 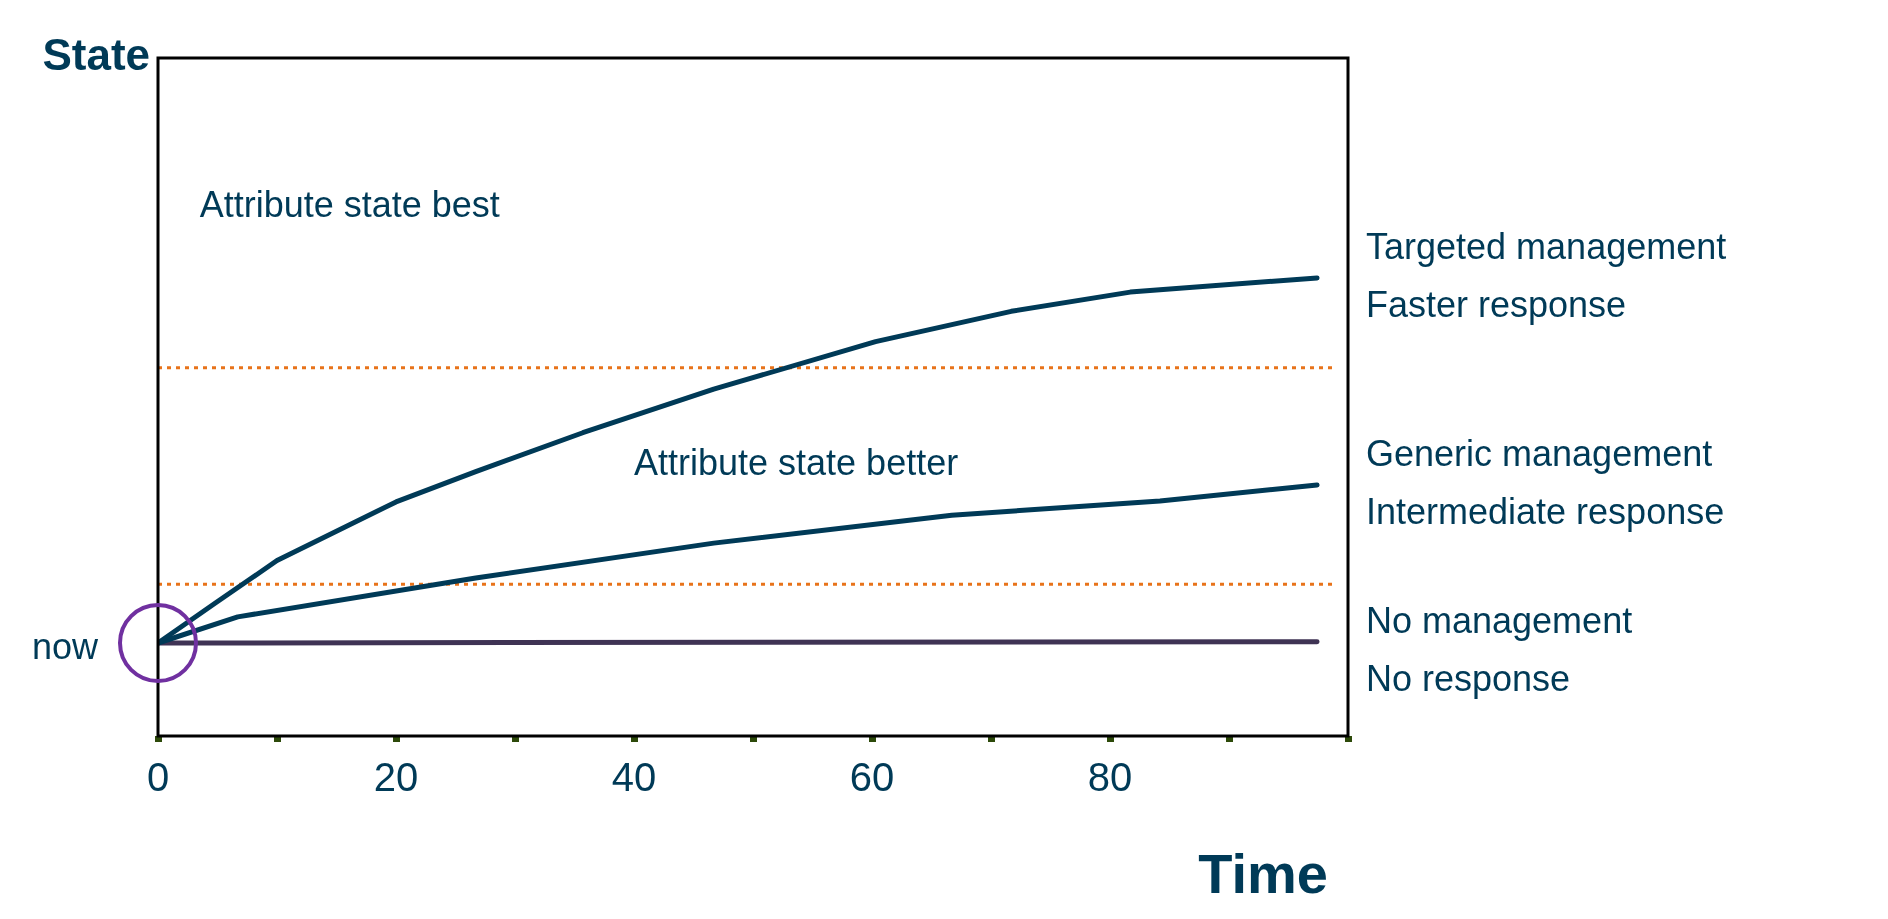 I want to click on series-label: No management No response, so click(x=1499, y=649).